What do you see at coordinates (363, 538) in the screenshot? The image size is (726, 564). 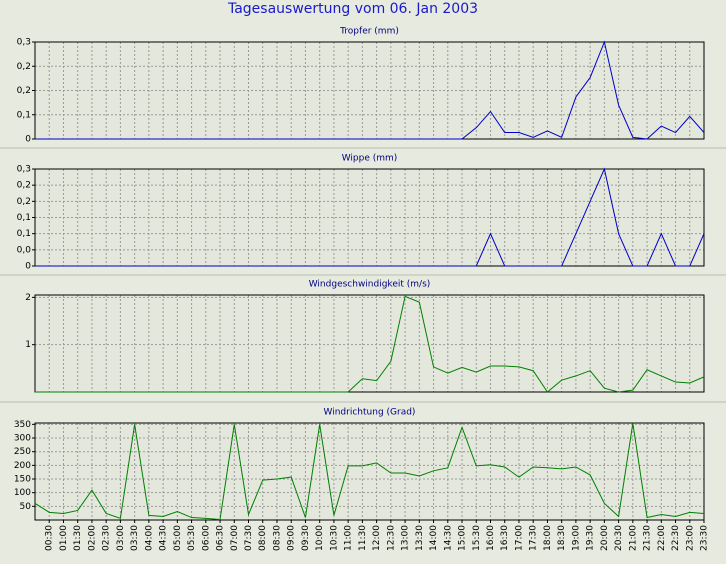 I see `x-tick-label: 11:30` at bounding box center [363, 538].